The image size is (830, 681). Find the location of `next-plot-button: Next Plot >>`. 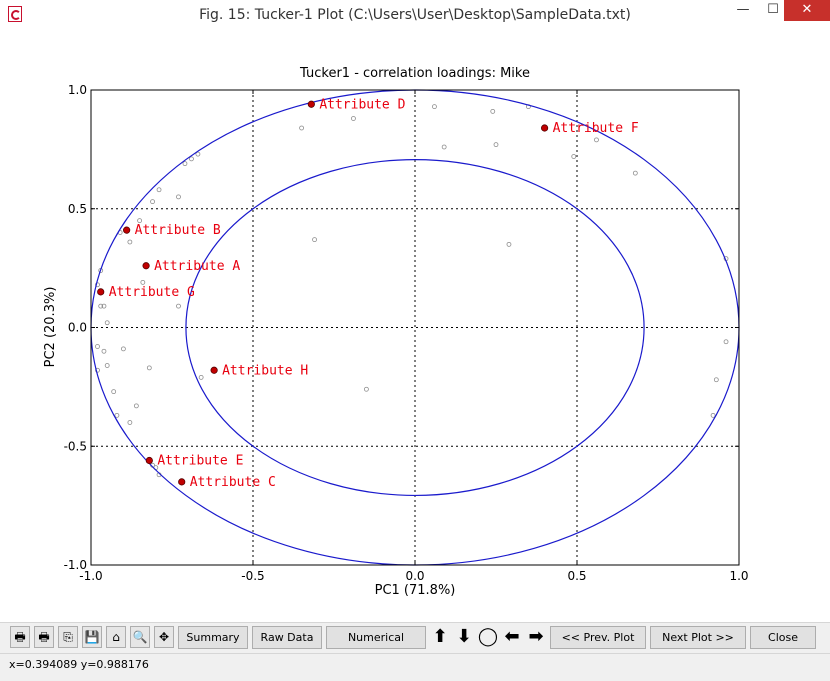

next-plot-button: Next Plot >> is located at coordinates (698, 637).